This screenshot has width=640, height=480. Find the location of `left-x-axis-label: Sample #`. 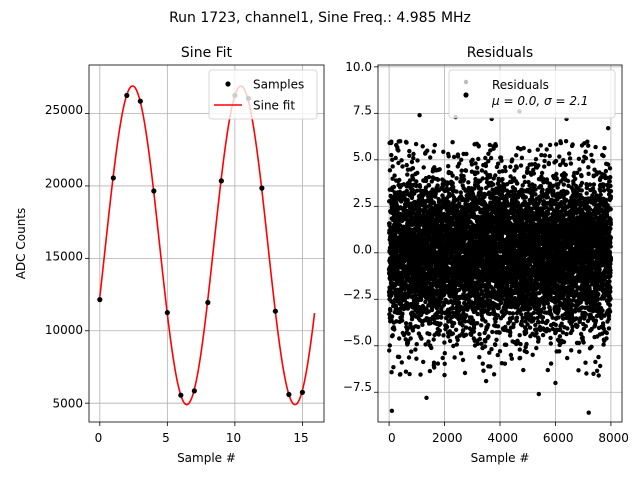

left-x-axis-label: Sample # is located at coordinates (206, 458).